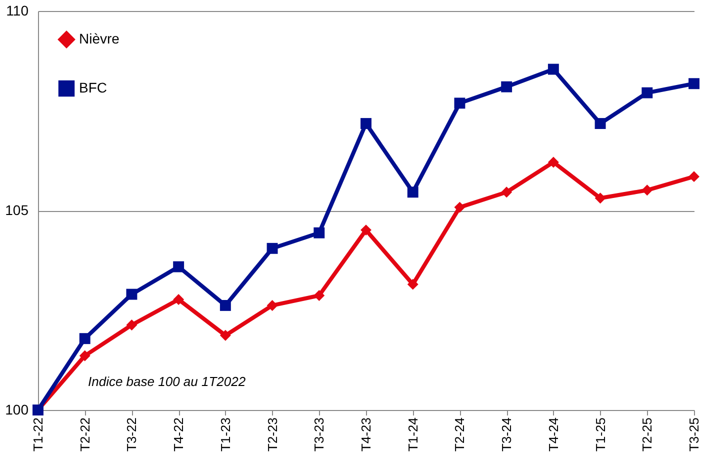 The image size is (713, 462). I want to click on x-tick-label: T2-25, so click(647, 435).